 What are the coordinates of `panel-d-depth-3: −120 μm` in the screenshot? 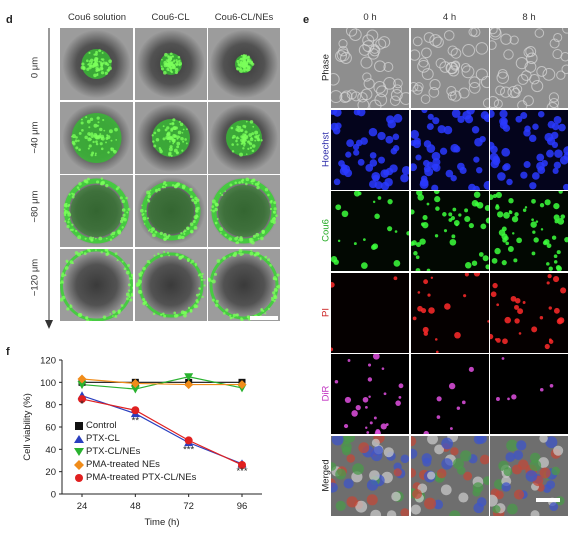 It's located at (35, 277).